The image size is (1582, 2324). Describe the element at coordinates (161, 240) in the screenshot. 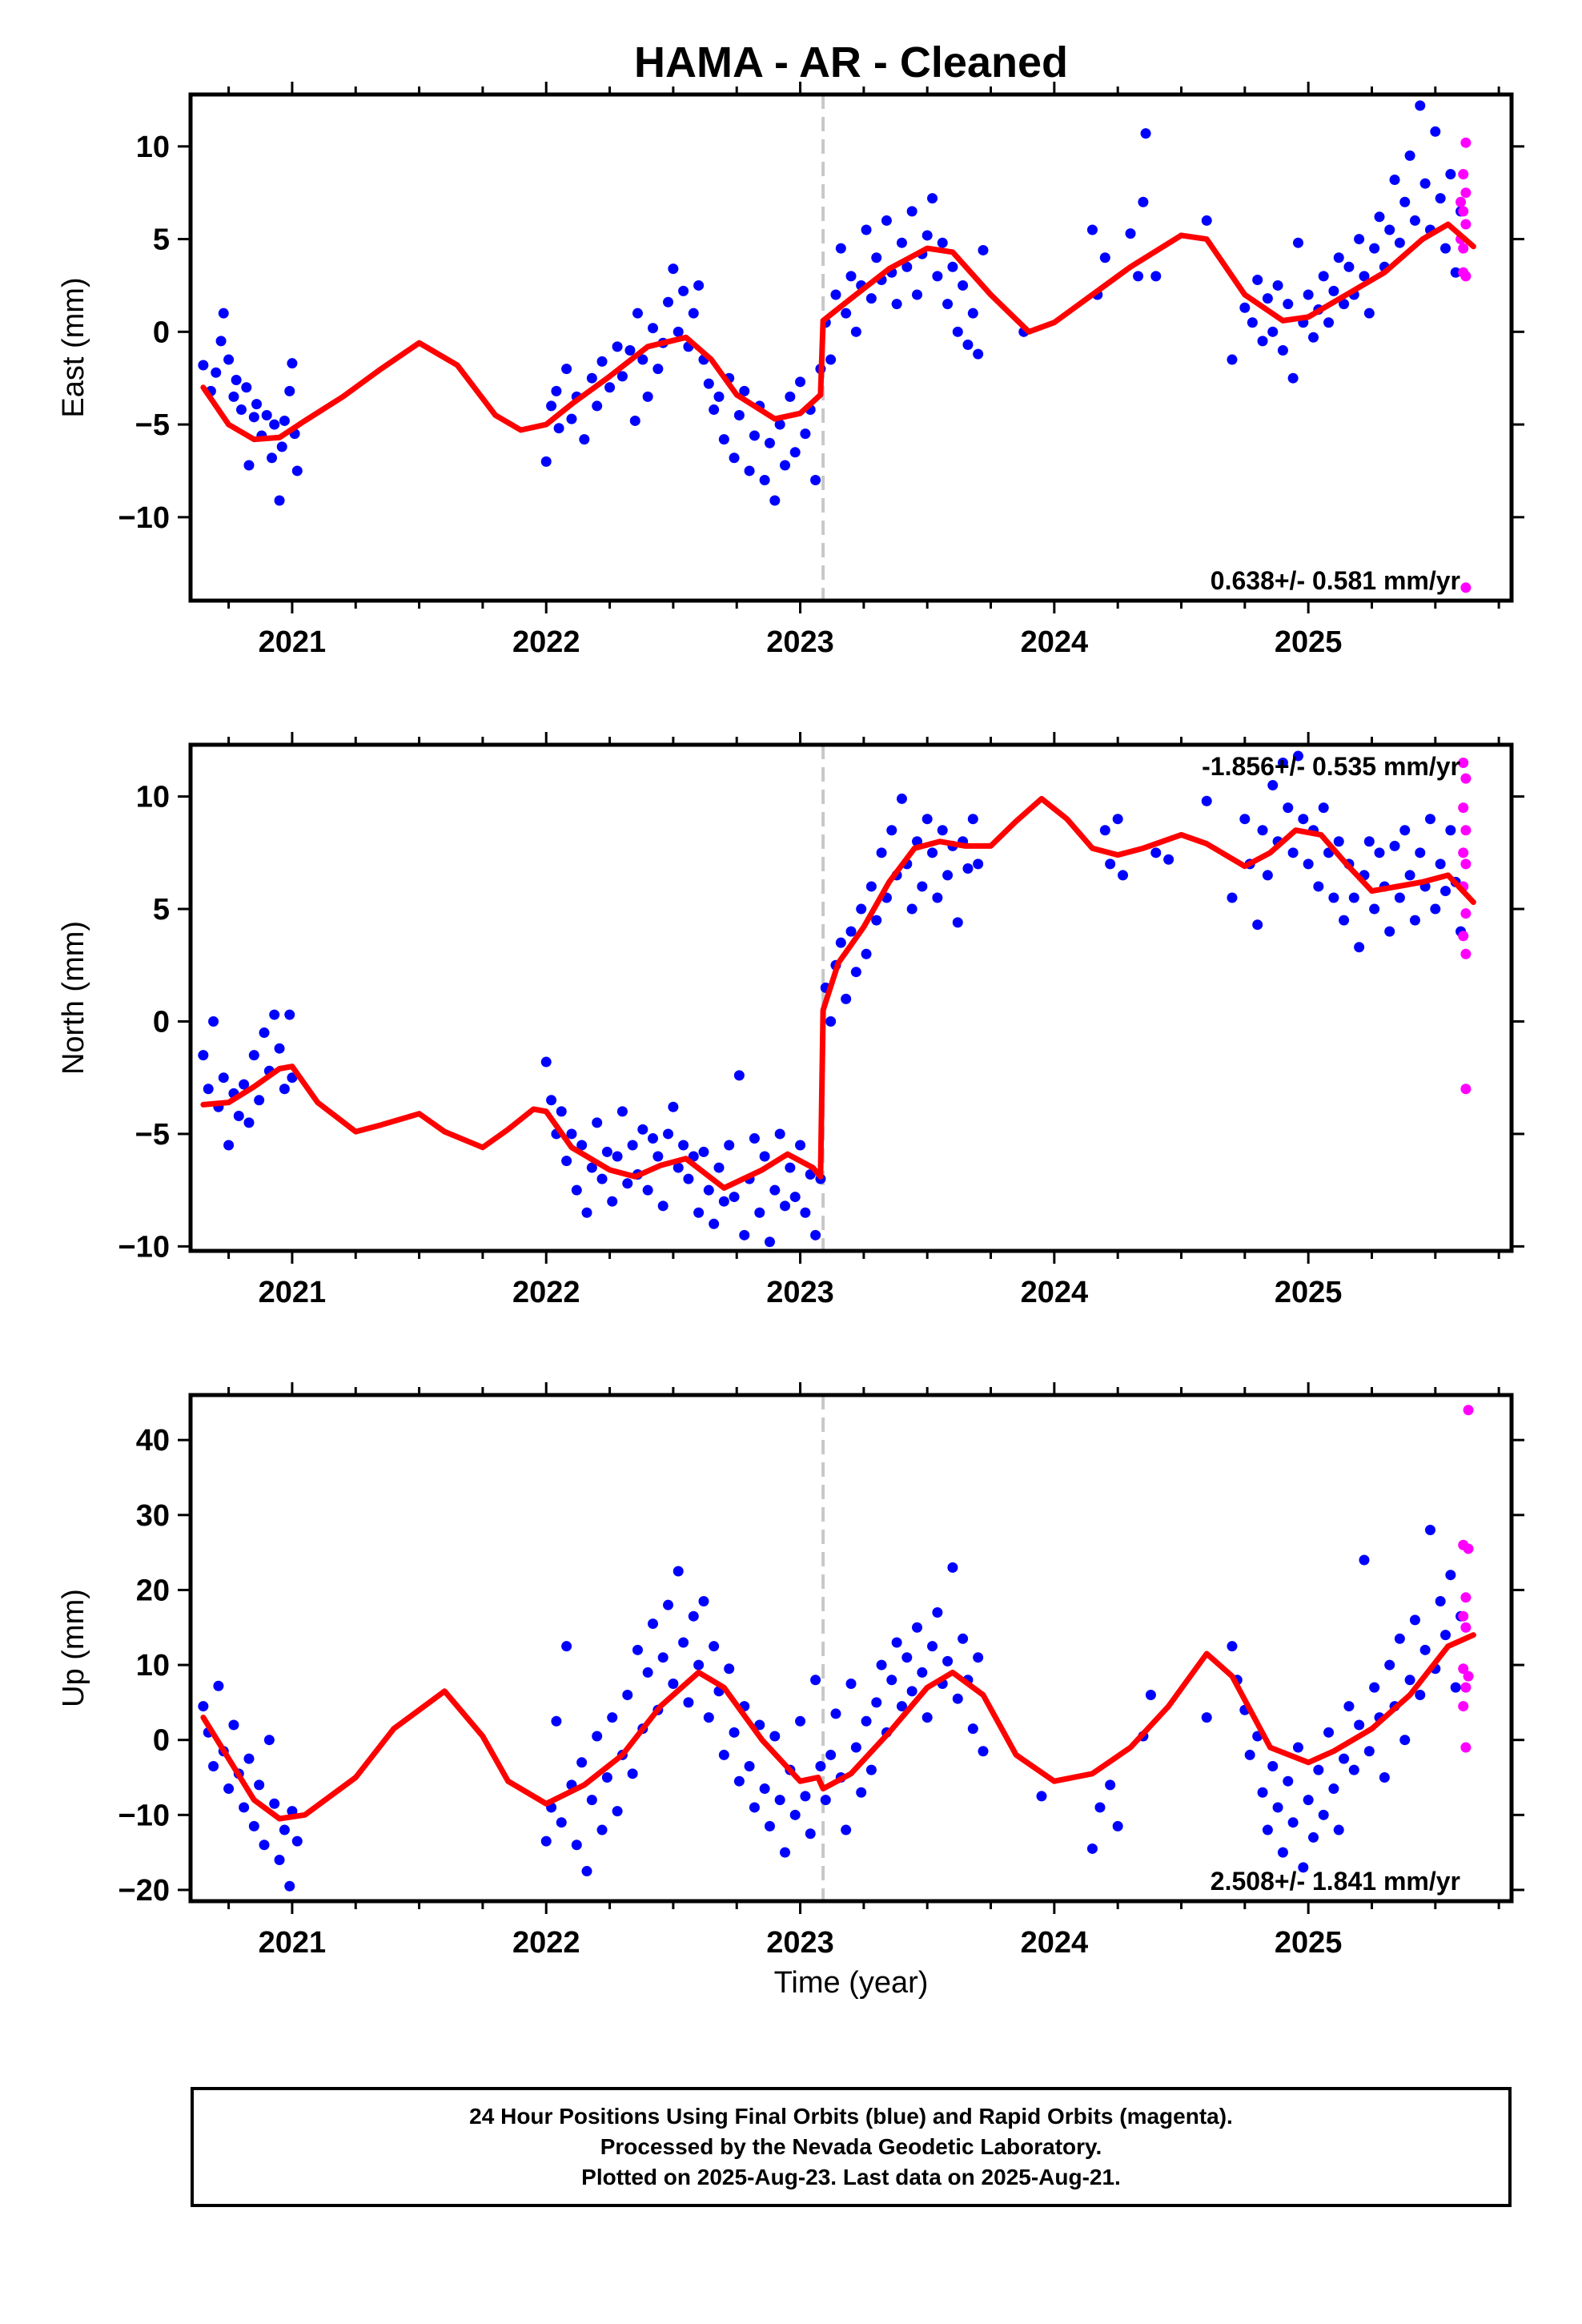

I see `east-y-tick-label: 5` at that location.